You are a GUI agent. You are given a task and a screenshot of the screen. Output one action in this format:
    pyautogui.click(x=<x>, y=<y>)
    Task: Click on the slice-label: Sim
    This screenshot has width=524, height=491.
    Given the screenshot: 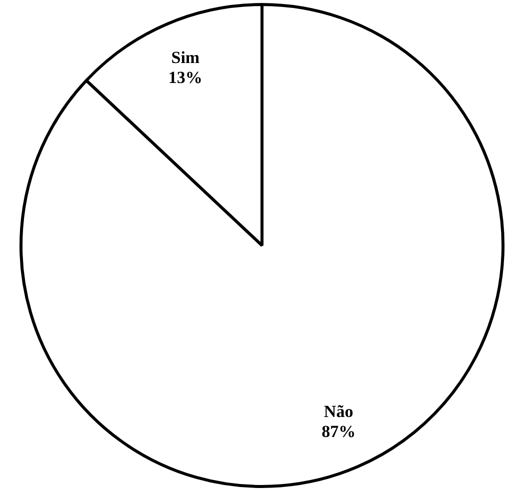 What is the action you would take?
    pyautogui.click(x=185, y=57)
    